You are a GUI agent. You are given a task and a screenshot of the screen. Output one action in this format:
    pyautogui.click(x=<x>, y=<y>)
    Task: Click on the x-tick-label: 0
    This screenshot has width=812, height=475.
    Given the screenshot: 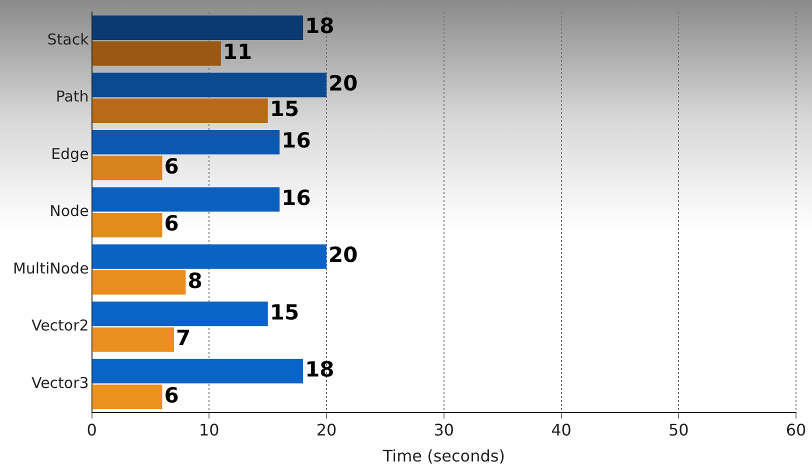 What is the action you would take?
    pyautogui.click(x=91, y=430)
    